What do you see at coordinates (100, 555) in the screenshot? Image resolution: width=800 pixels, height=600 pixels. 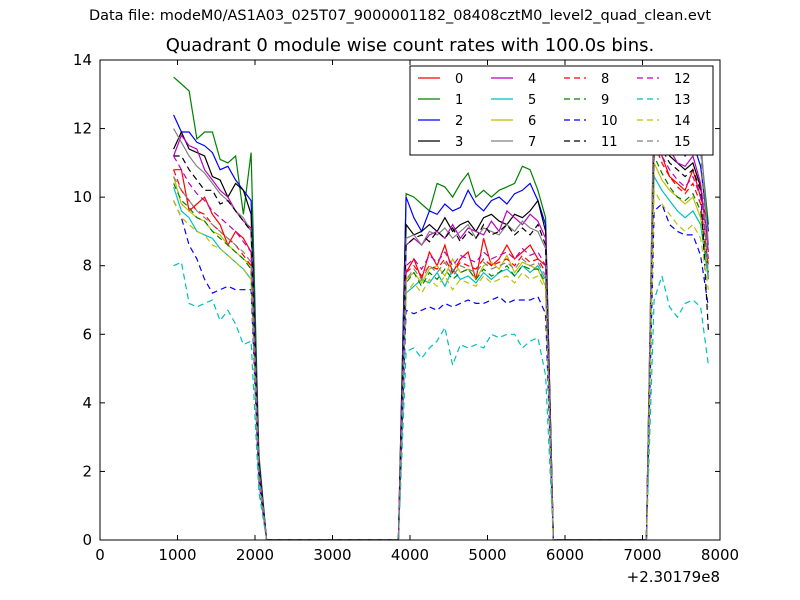 I see `x-tick-label: 0` at bounding box center [100, 555].